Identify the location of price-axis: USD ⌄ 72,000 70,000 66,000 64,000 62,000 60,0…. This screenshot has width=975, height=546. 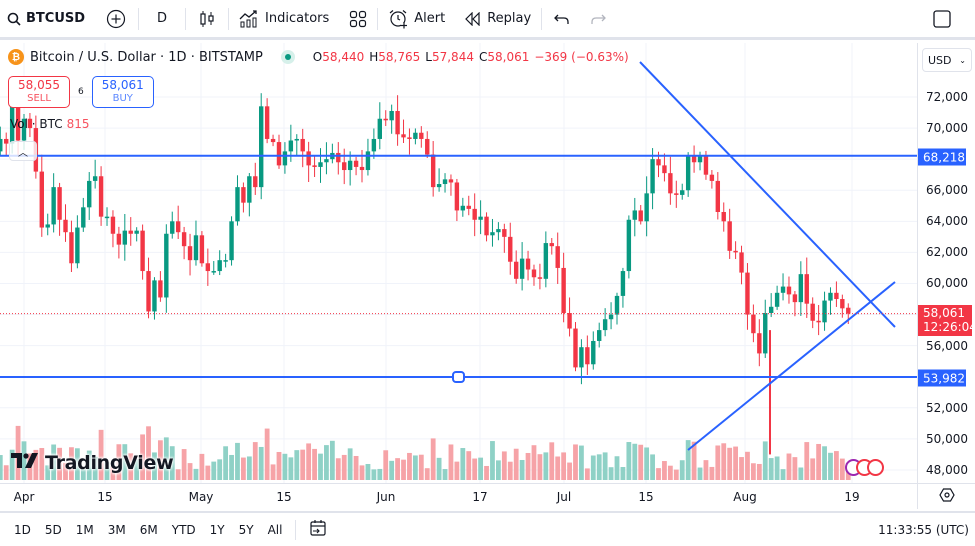
(946, 263).